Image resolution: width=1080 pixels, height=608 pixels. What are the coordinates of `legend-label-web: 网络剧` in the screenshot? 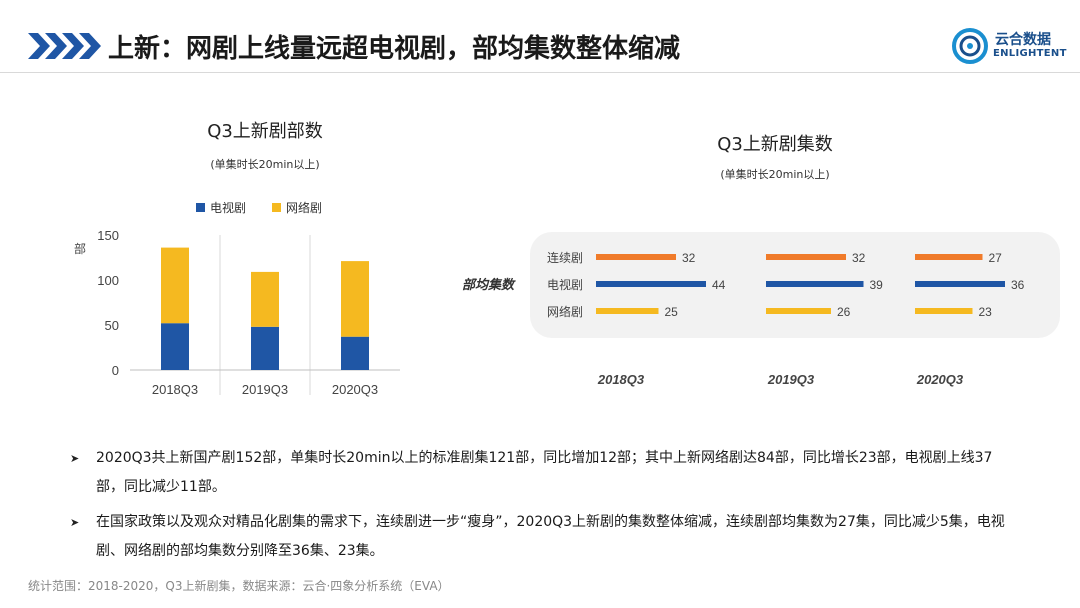 It's located at (304, 208).